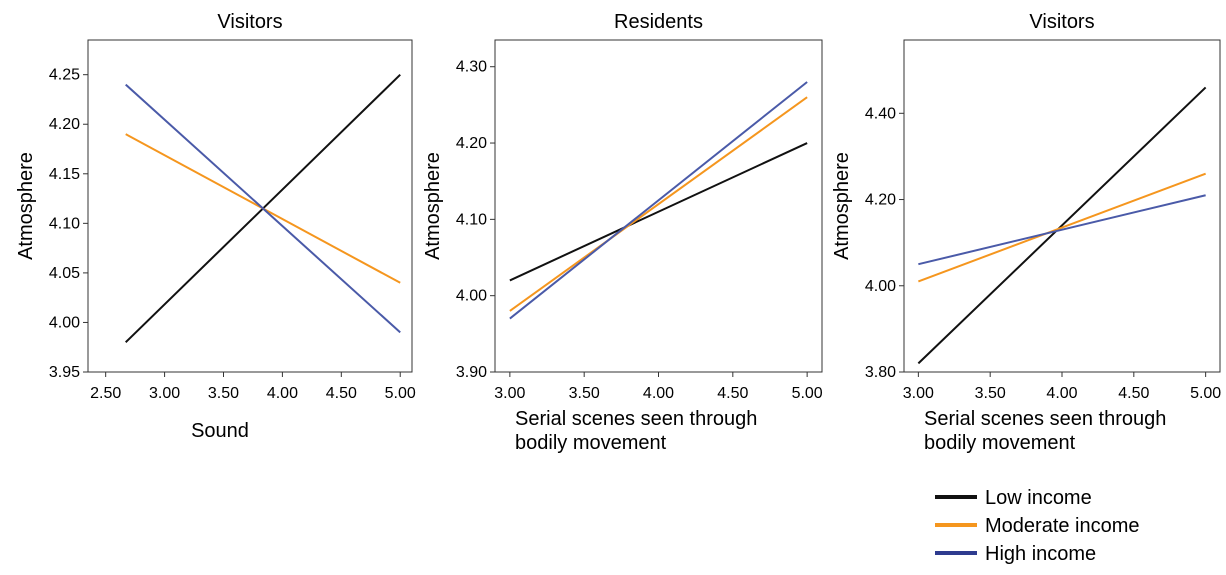 The width and height of the screenshot is (1226, 575). What do you see at coordinates (880, 372) in the screenshot?
I see `y-tick-label: 3.80` at bounding box center [880, 372].